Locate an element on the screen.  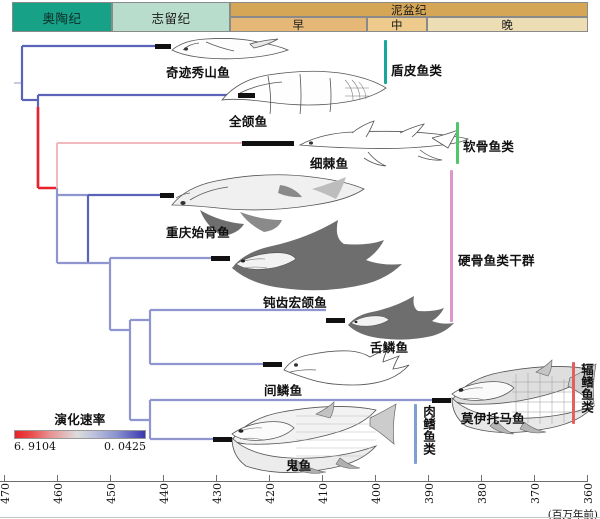
period-devonian-label: 泥盆纪 is located at coordinates (409, 9).